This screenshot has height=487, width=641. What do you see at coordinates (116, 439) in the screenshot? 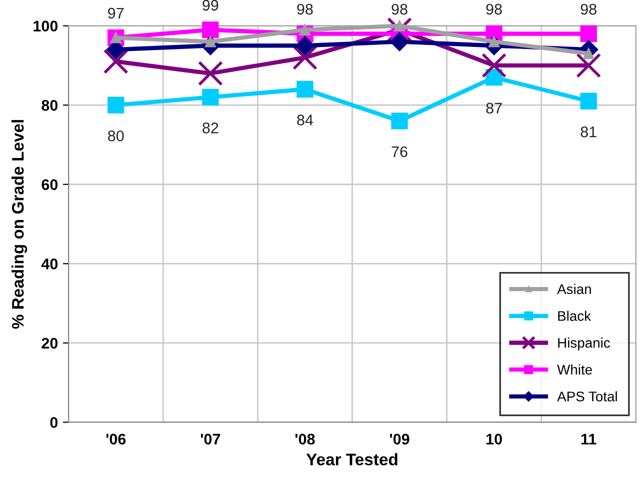
I see `x-tick-label: '06` at bounding box center [116, 439].